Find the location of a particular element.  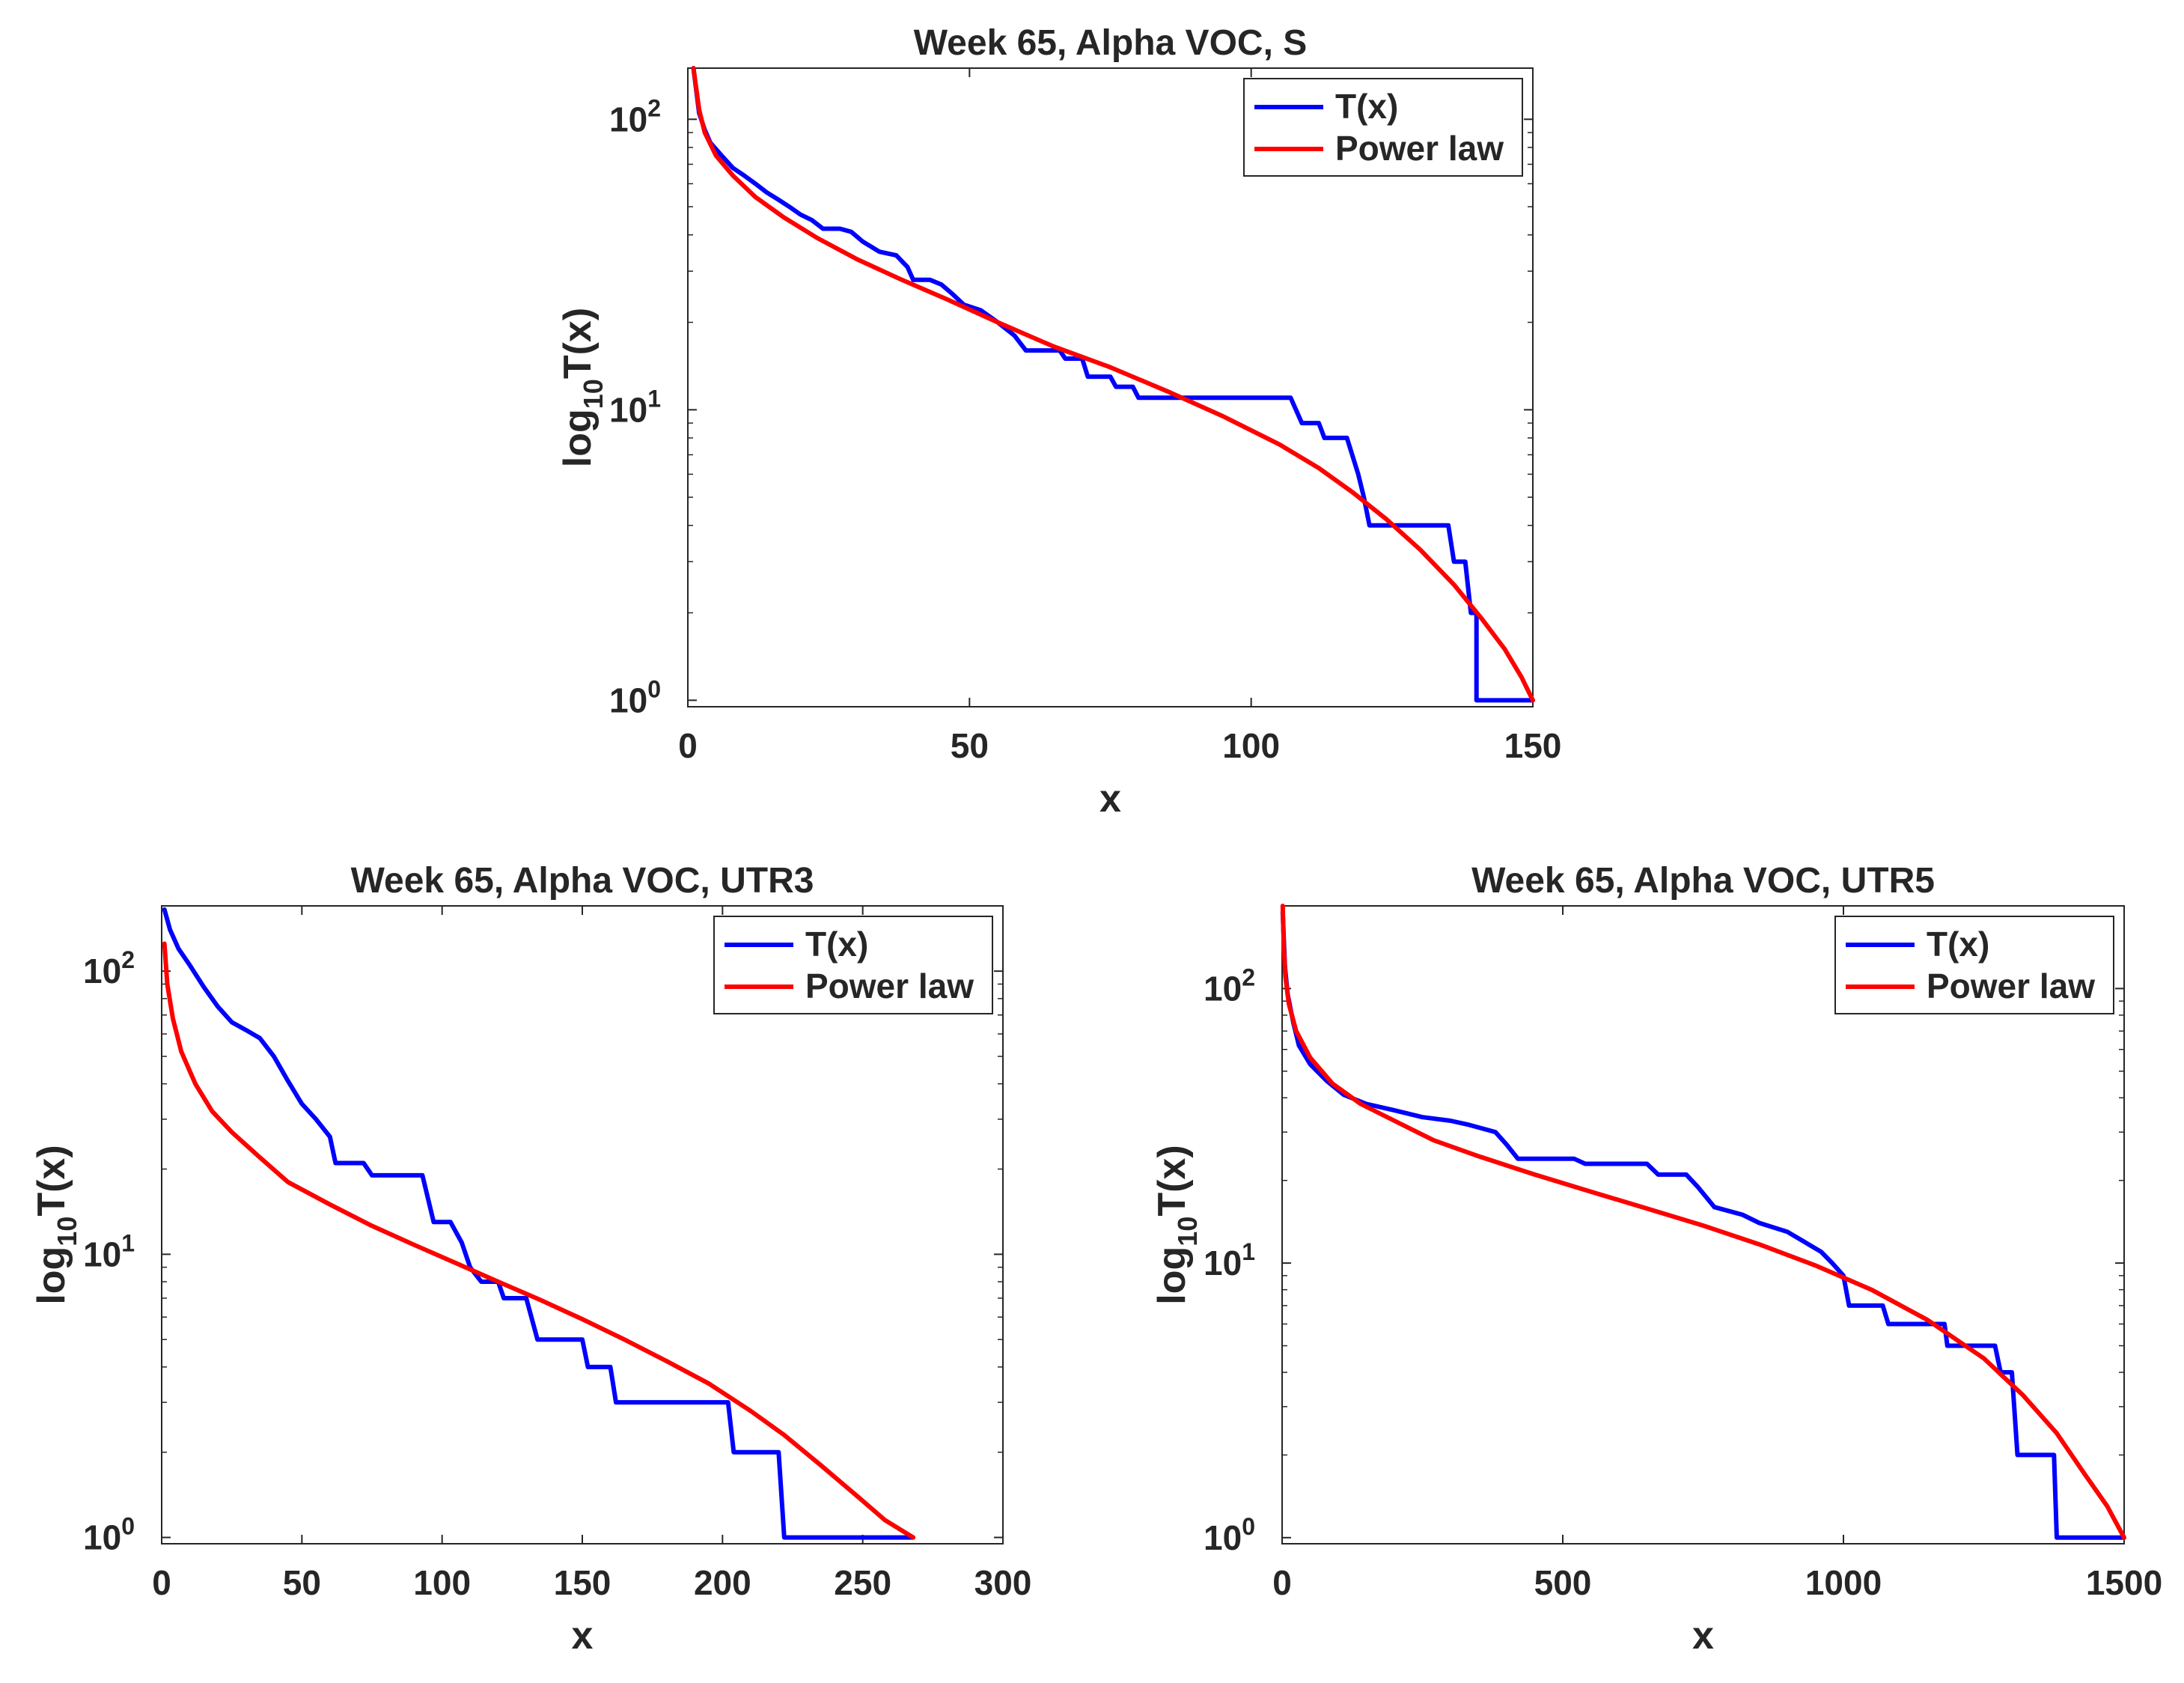

x-tick-label: 300 is located at coordinates (1003, 1583).